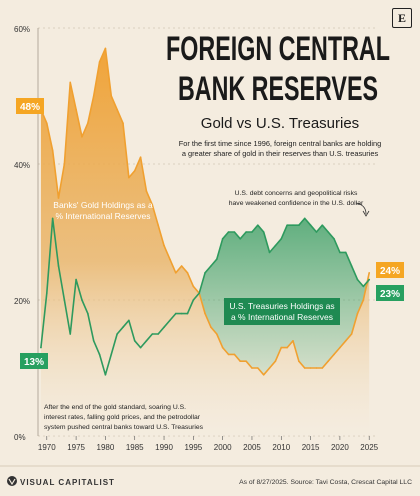 This screenshot has width=420, height=496. I want to click on gold-end-badge: 24%, so click(390, 270).